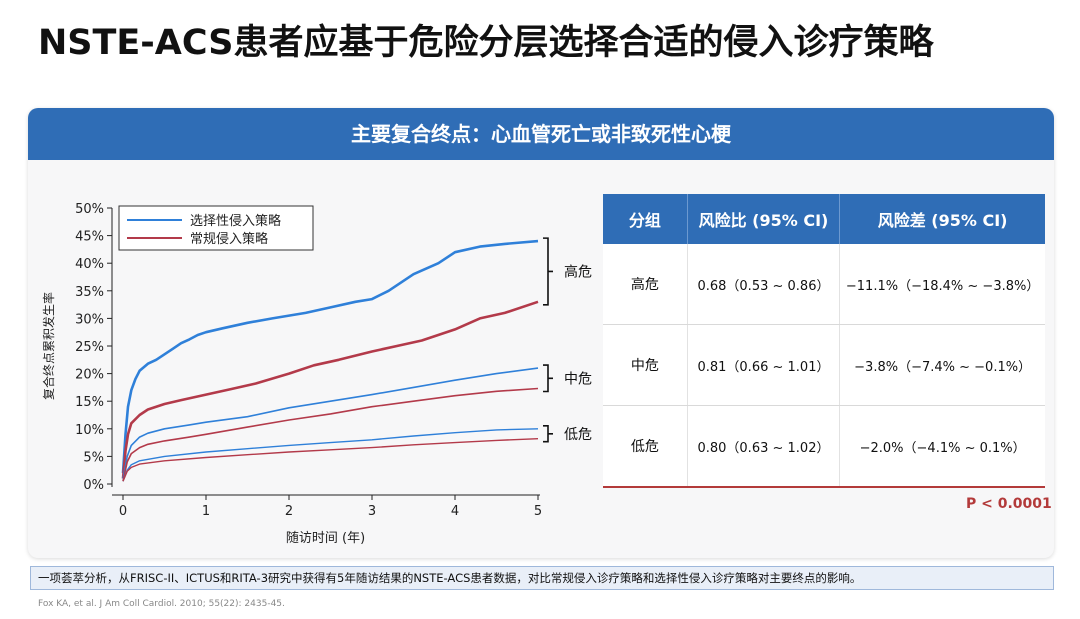 The height and width of the screenshot is (619, 1080). What do you see at coordinates (578, 271) in the screenshot?
I see `group-label: 高危` at bounding box center [578, 271].